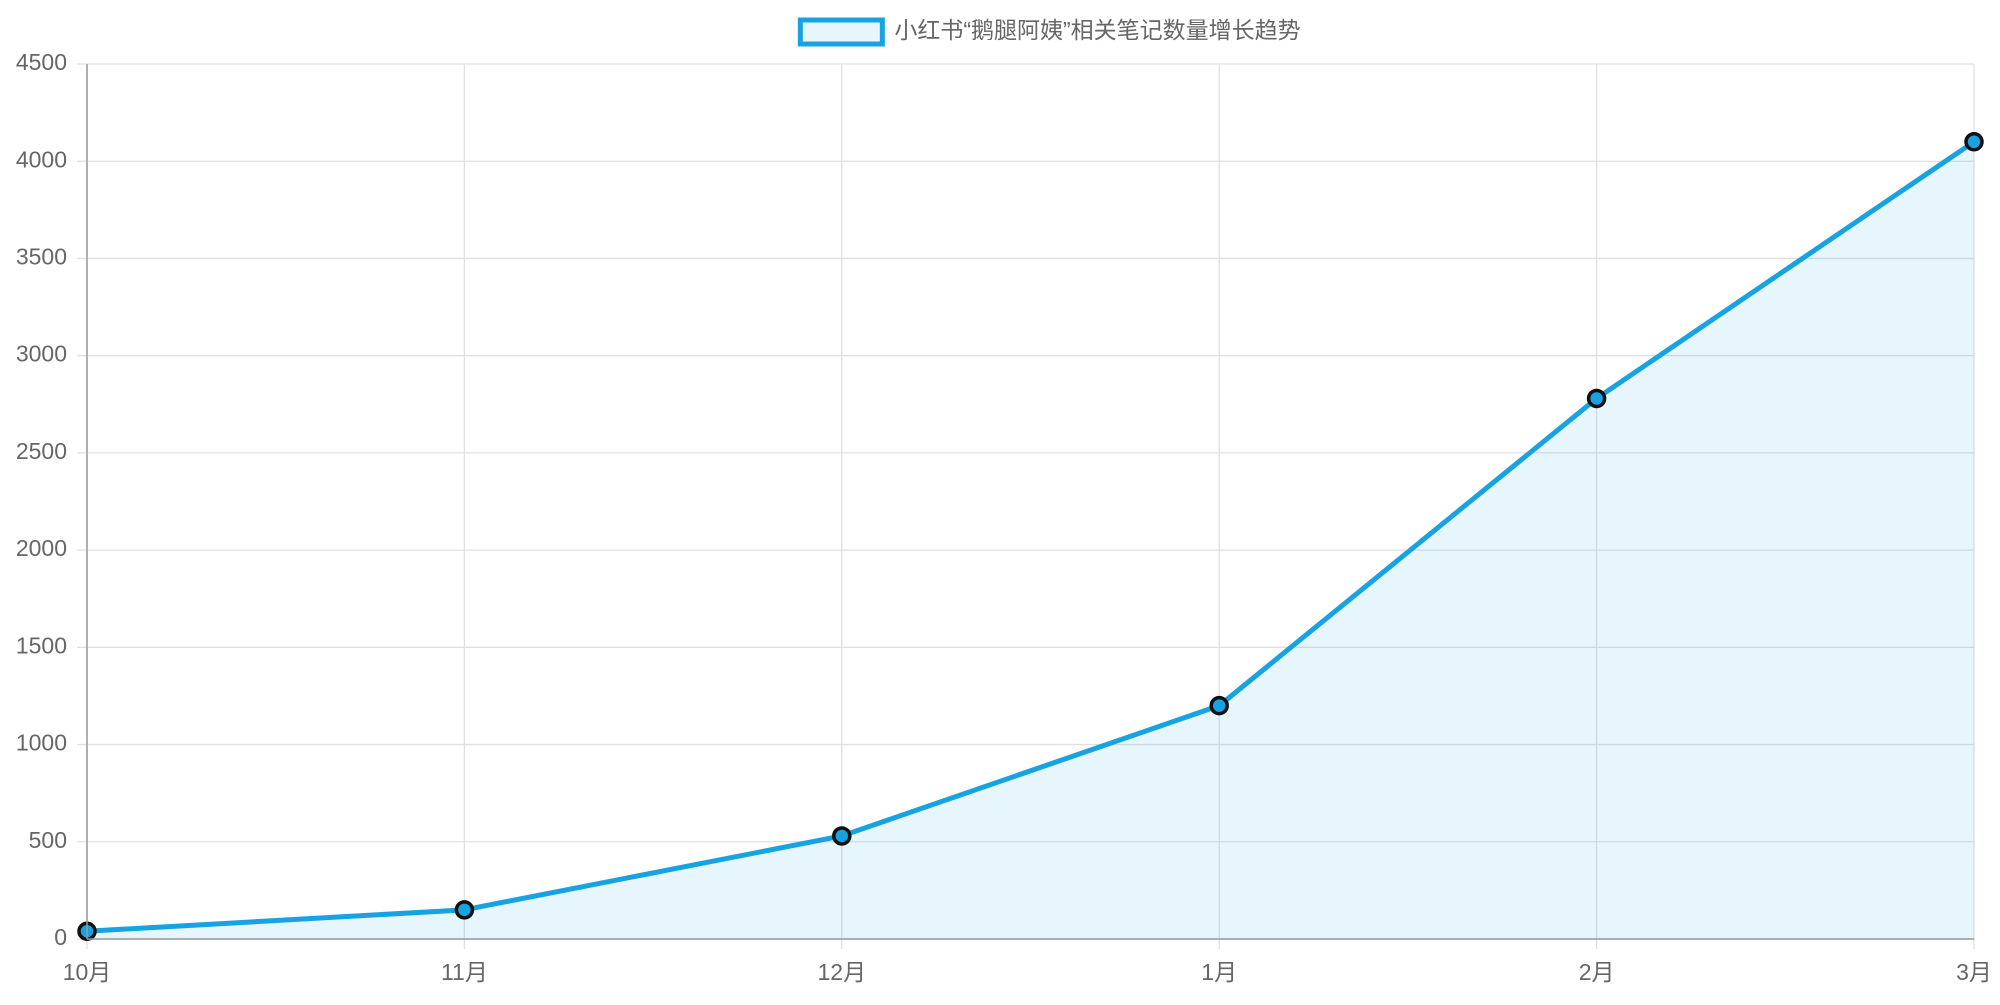  What do you see at coordinates (41, 62) in the screenshot?
I see `y-tick-label: 4500` at bounding box center [41, 62].